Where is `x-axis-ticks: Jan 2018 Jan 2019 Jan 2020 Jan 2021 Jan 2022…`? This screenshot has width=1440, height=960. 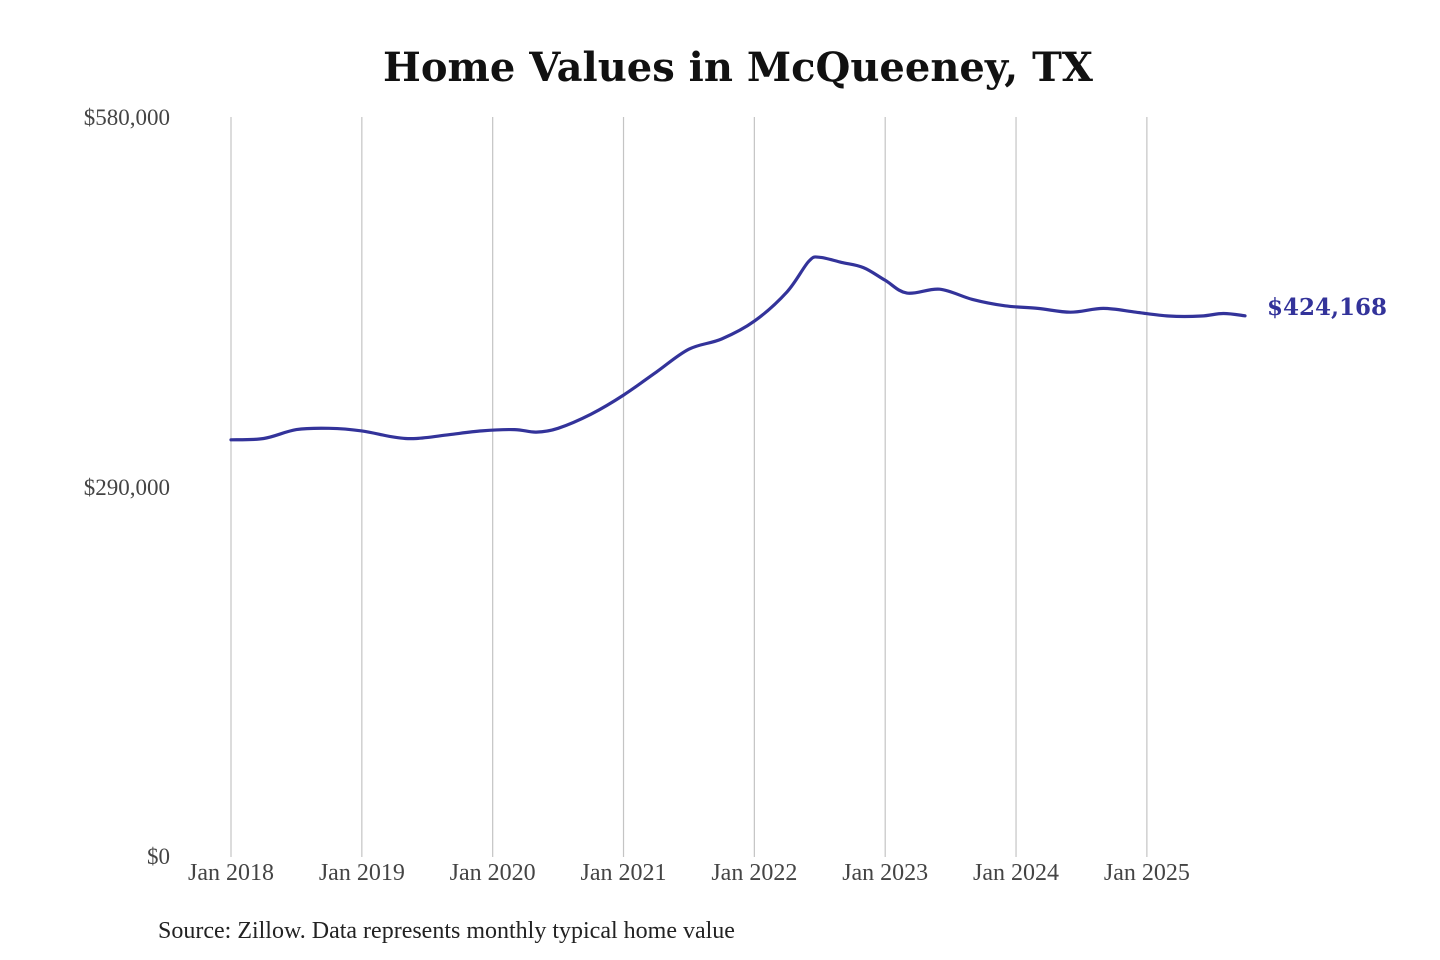
x-axis-ticks: Jan 2018 Jan 2019 Jan 2020 Jan 2021 Jan 2022… is located at coordinates (689, 873).